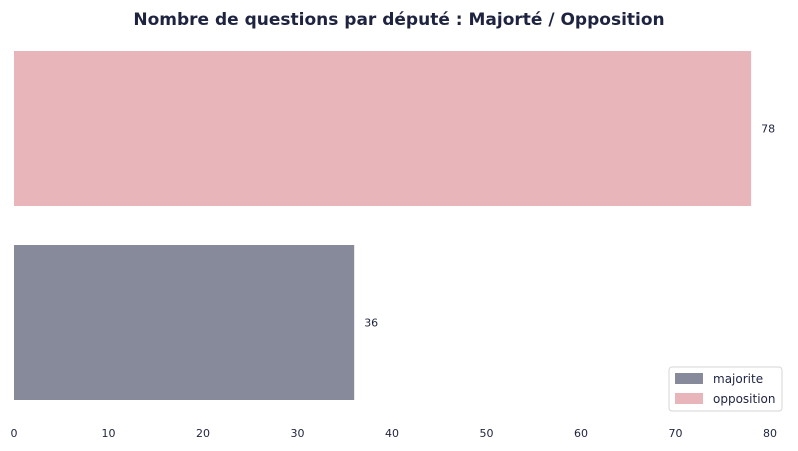 The width and height of the screenshot is (798, 451). What do you see at coordinates (770, 433) in the screenshot?
I see `x-tick-label: 80` at bounding box center [770, 433].